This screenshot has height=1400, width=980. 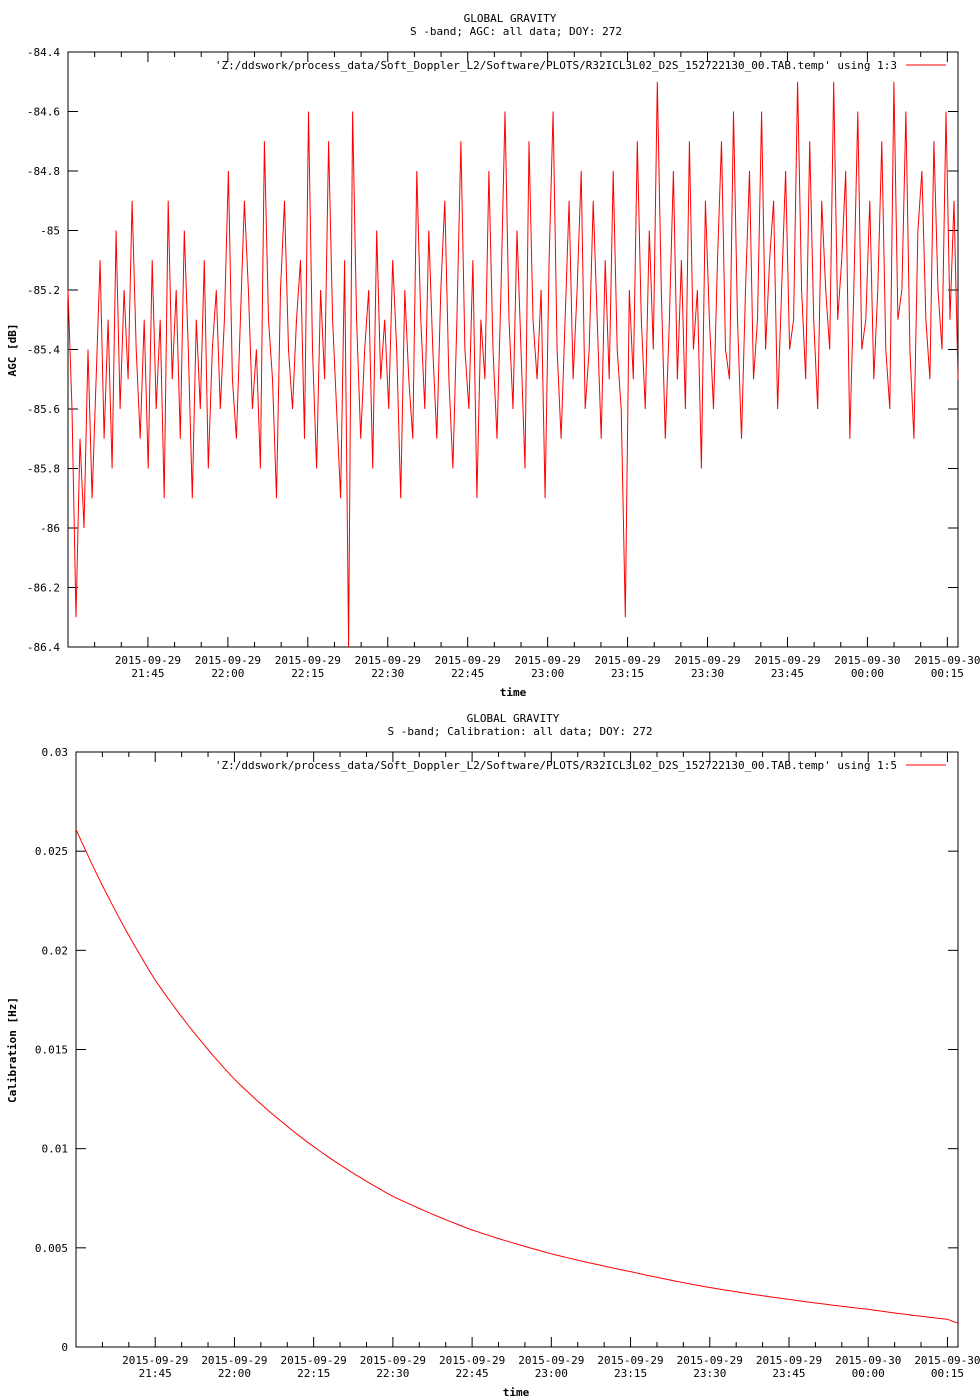 What do you see at coordinates (43, 52) in the screenshot?
I see `y-tick-label: -84.4` at bounding box center [43, 52].